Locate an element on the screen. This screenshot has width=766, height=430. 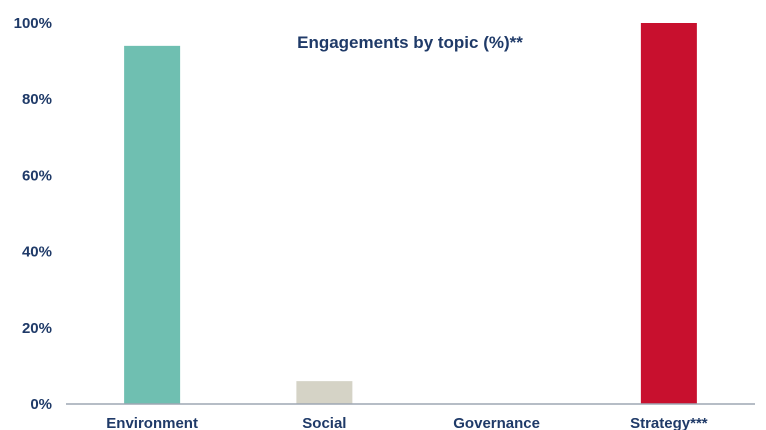
x-axis-labels: Environment Social Governance Strategy*** is located at coordinates (407, 422).